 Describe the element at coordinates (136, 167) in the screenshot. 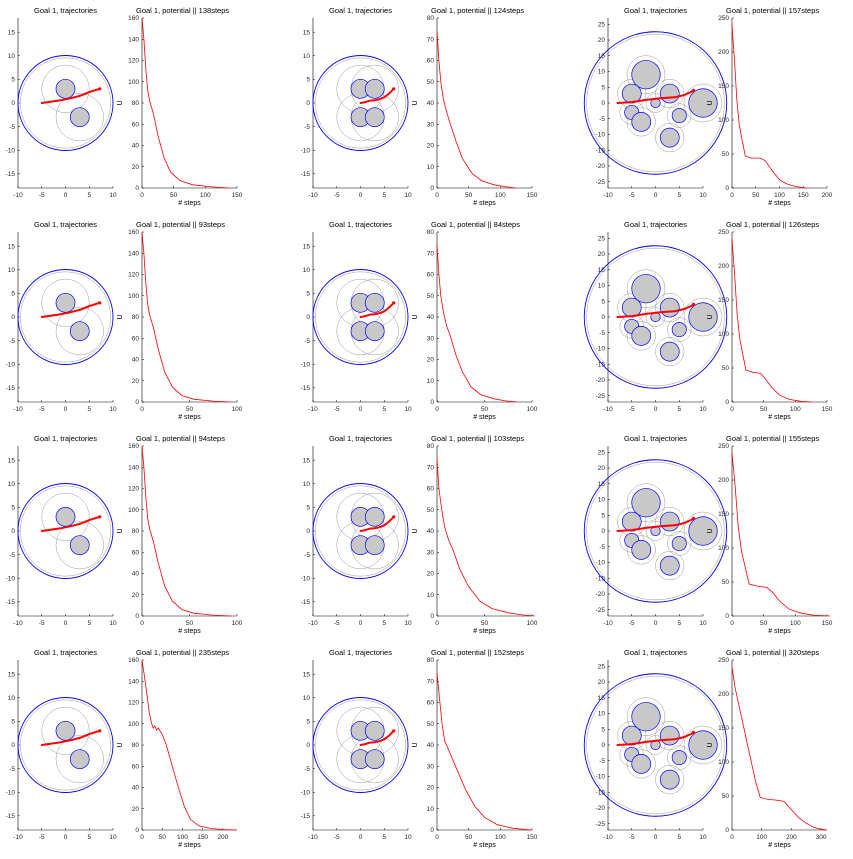

I see `y-tick-label: 20` at that location.